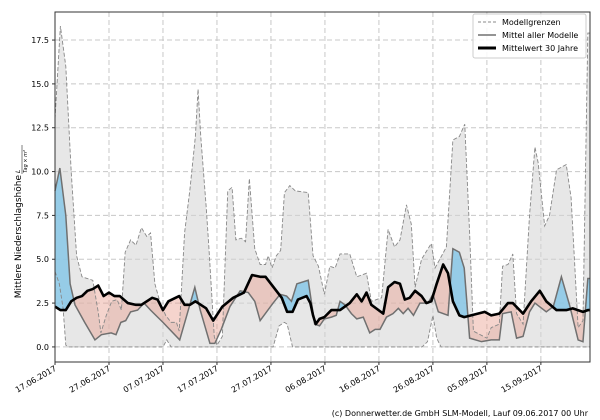 This screenshot has height=420, width=600. I want to click on y-tick-label: 12.5, so click(40, 128).